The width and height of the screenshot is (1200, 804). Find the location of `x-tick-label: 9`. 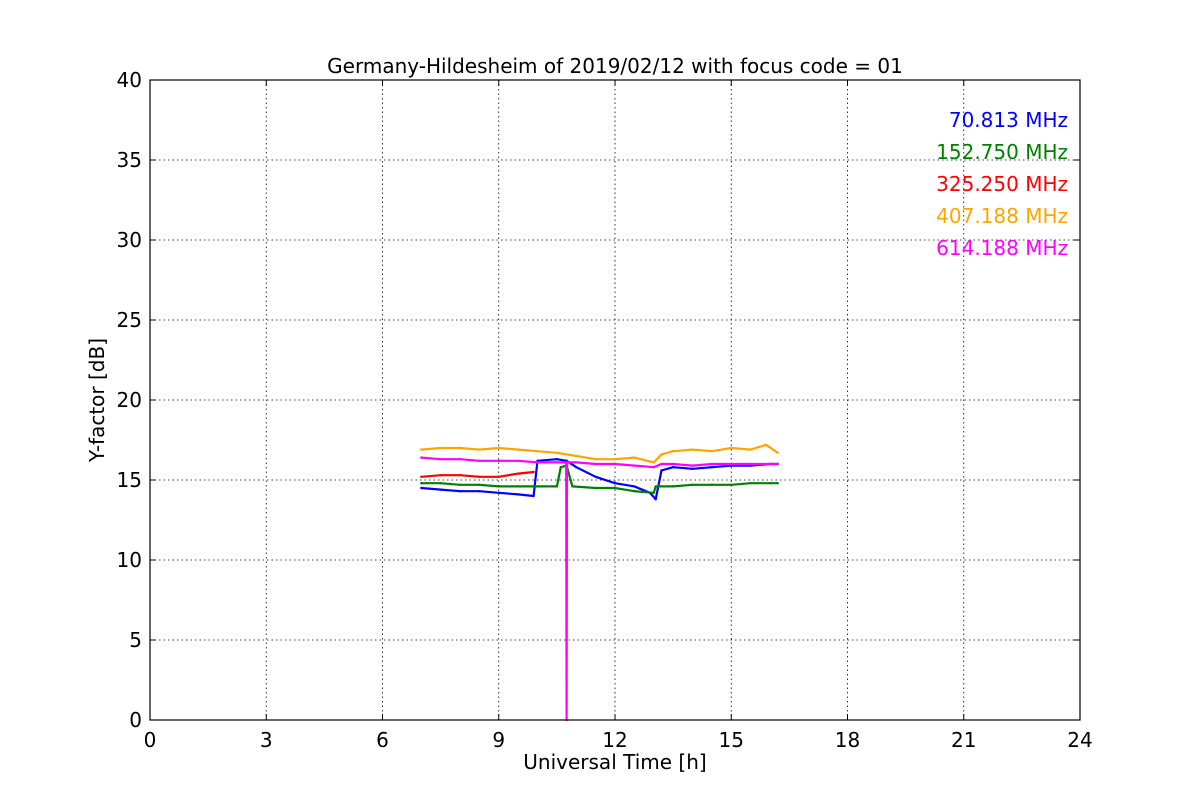

x-tick-label: 9 is located at coordinates (498, 740).